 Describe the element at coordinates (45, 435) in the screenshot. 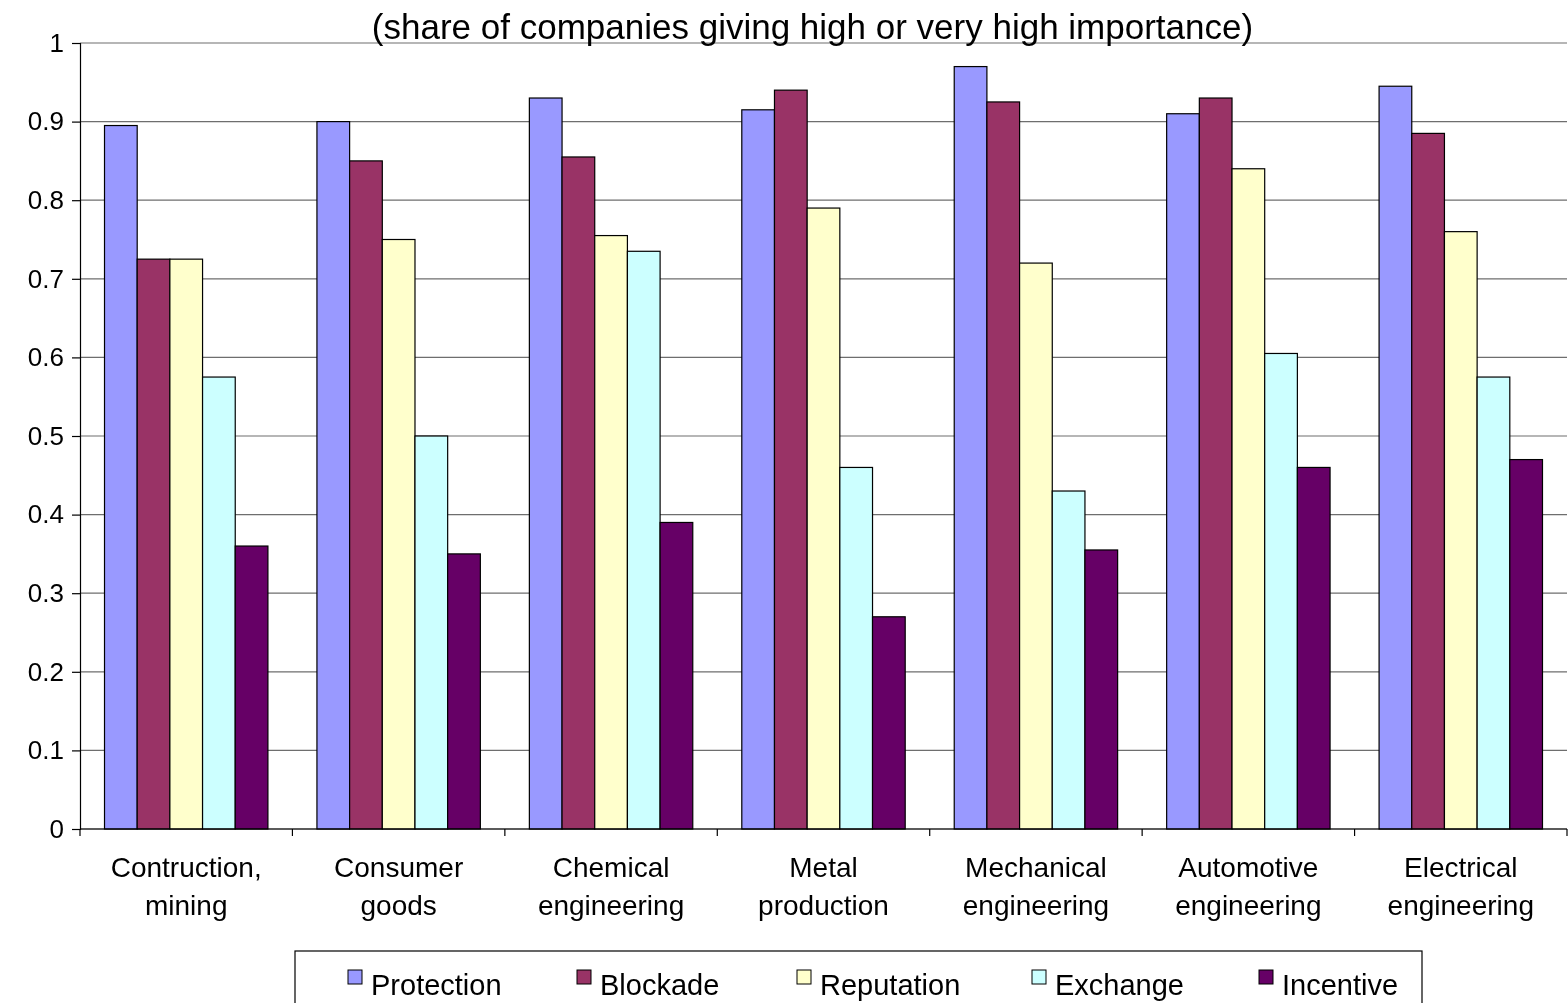

I see `y-tick-label: 0.5` at that location.